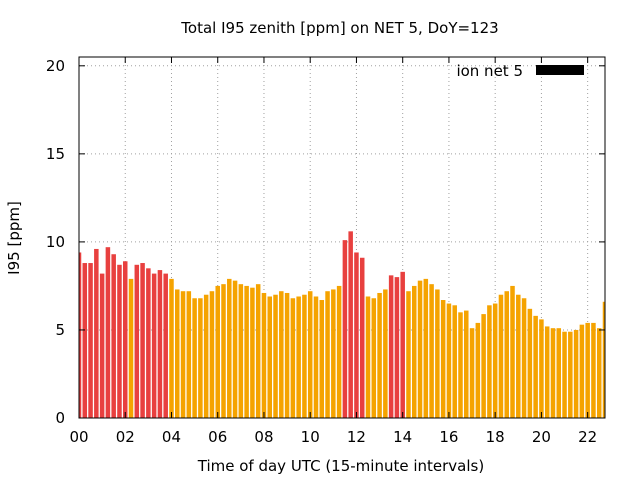 The height and width of the screenshot is (480, 640). What do you see at coordinates (78, 437) in the screenshot?
I see `x-tick-label: 00` at bounding box center [78, 437].